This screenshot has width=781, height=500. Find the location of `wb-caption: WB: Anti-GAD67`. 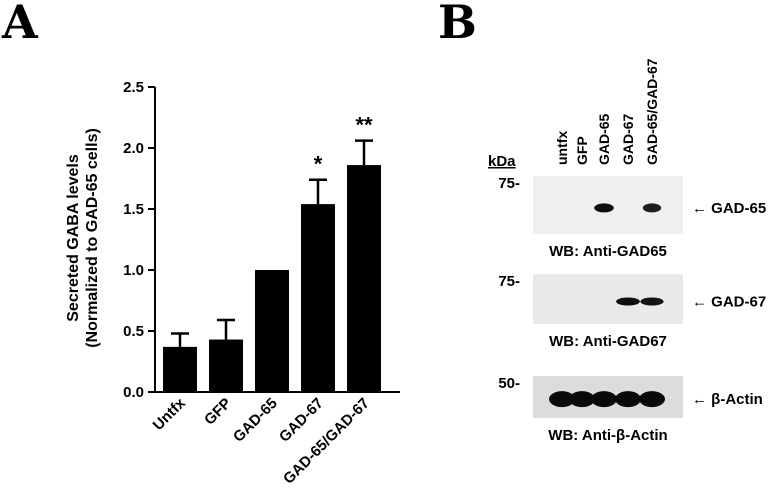

wb-caption: WB: Anti-GAD67 is located at coordinates (608, 341).